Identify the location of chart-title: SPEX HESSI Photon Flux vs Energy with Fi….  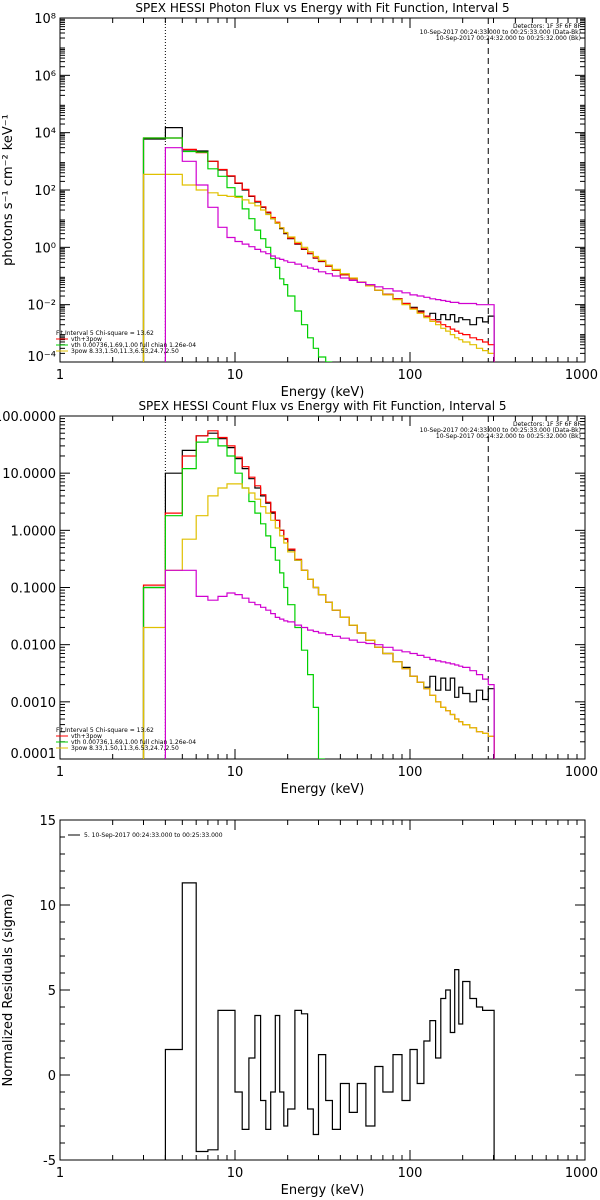
(322, 8).